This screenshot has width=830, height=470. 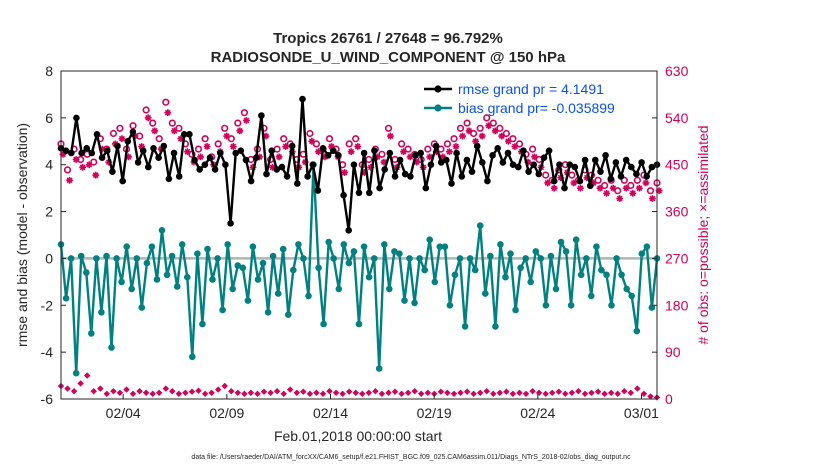 What do you see at coordinates (536, 108) in the screenshot?
I see `legend-bias-label: bias grand pr= -0.035899` at bounding box center [536, 108].